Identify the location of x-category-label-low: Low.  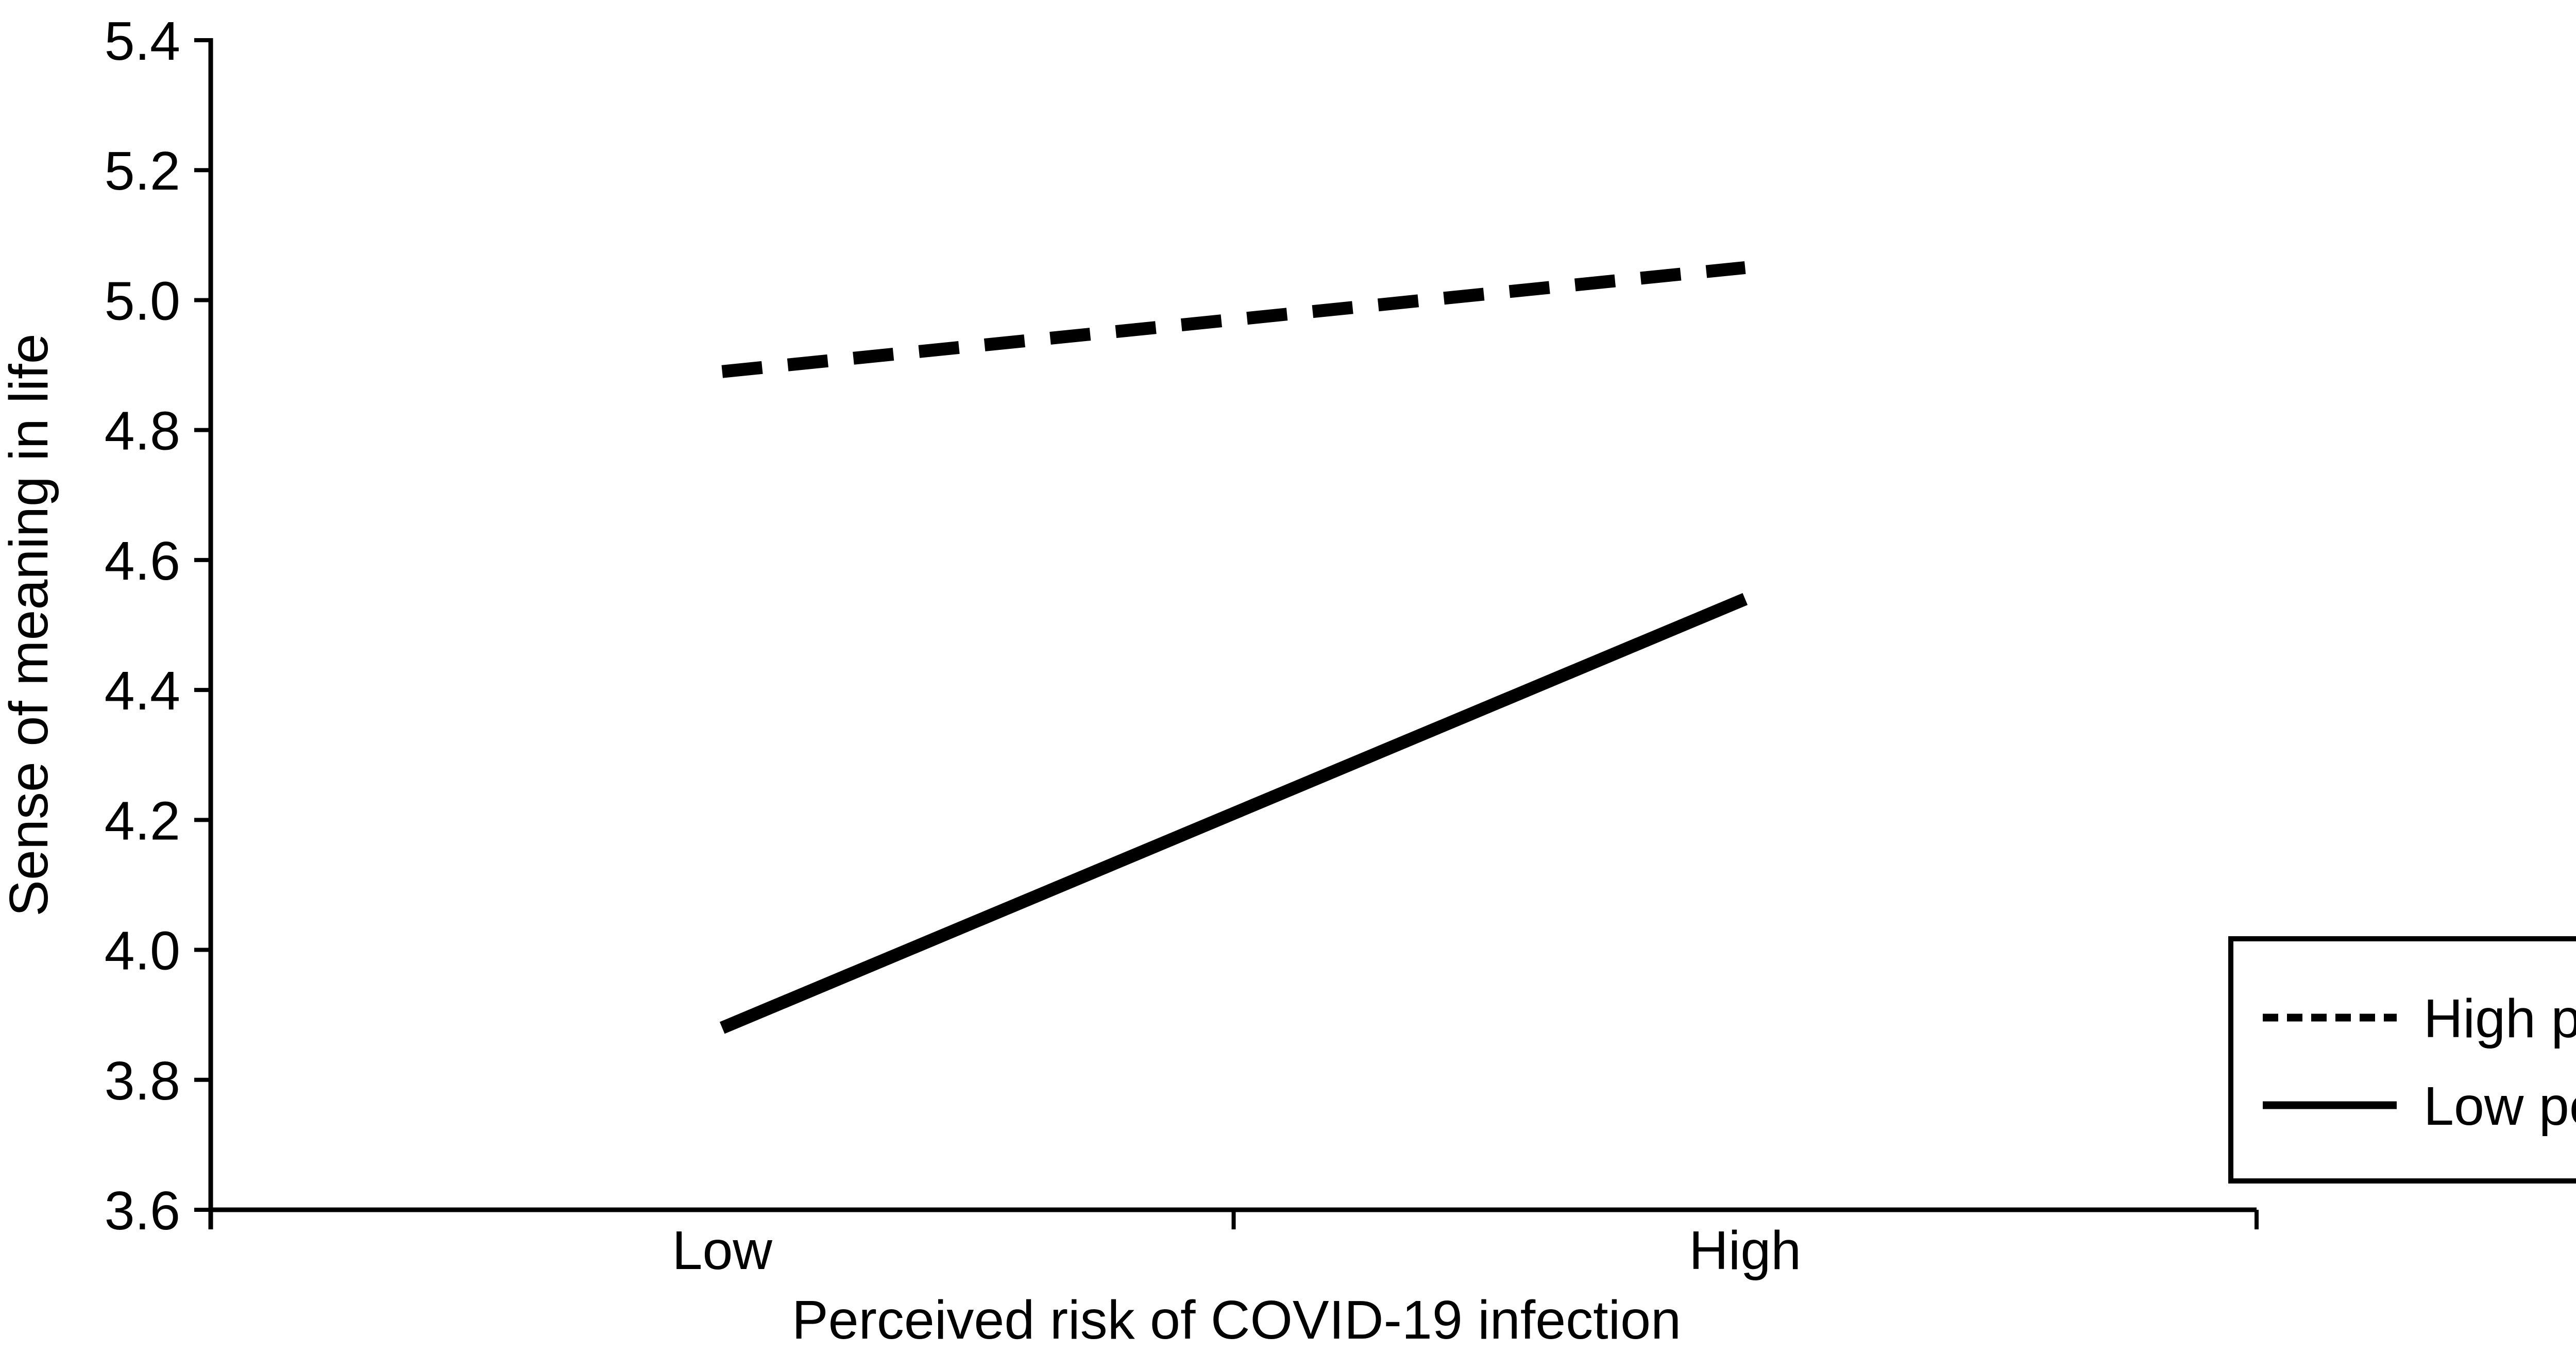
(722, 1250).